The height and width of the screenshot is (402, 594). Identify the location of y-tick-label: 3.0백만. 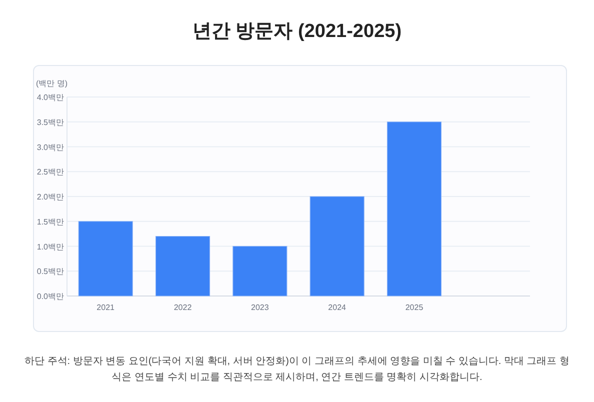
(50, 147).